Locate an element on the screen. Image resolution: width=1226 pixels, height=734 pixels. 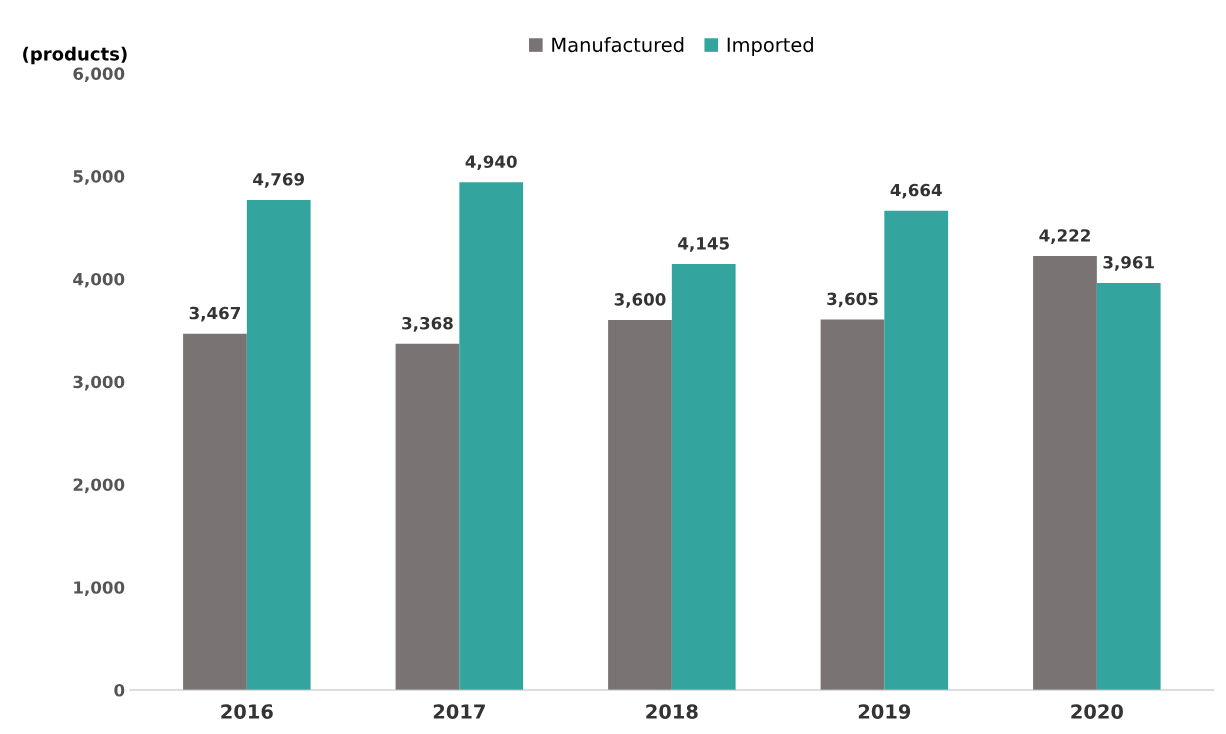
data-label: 3,467 is located at coordinates (214, 314).